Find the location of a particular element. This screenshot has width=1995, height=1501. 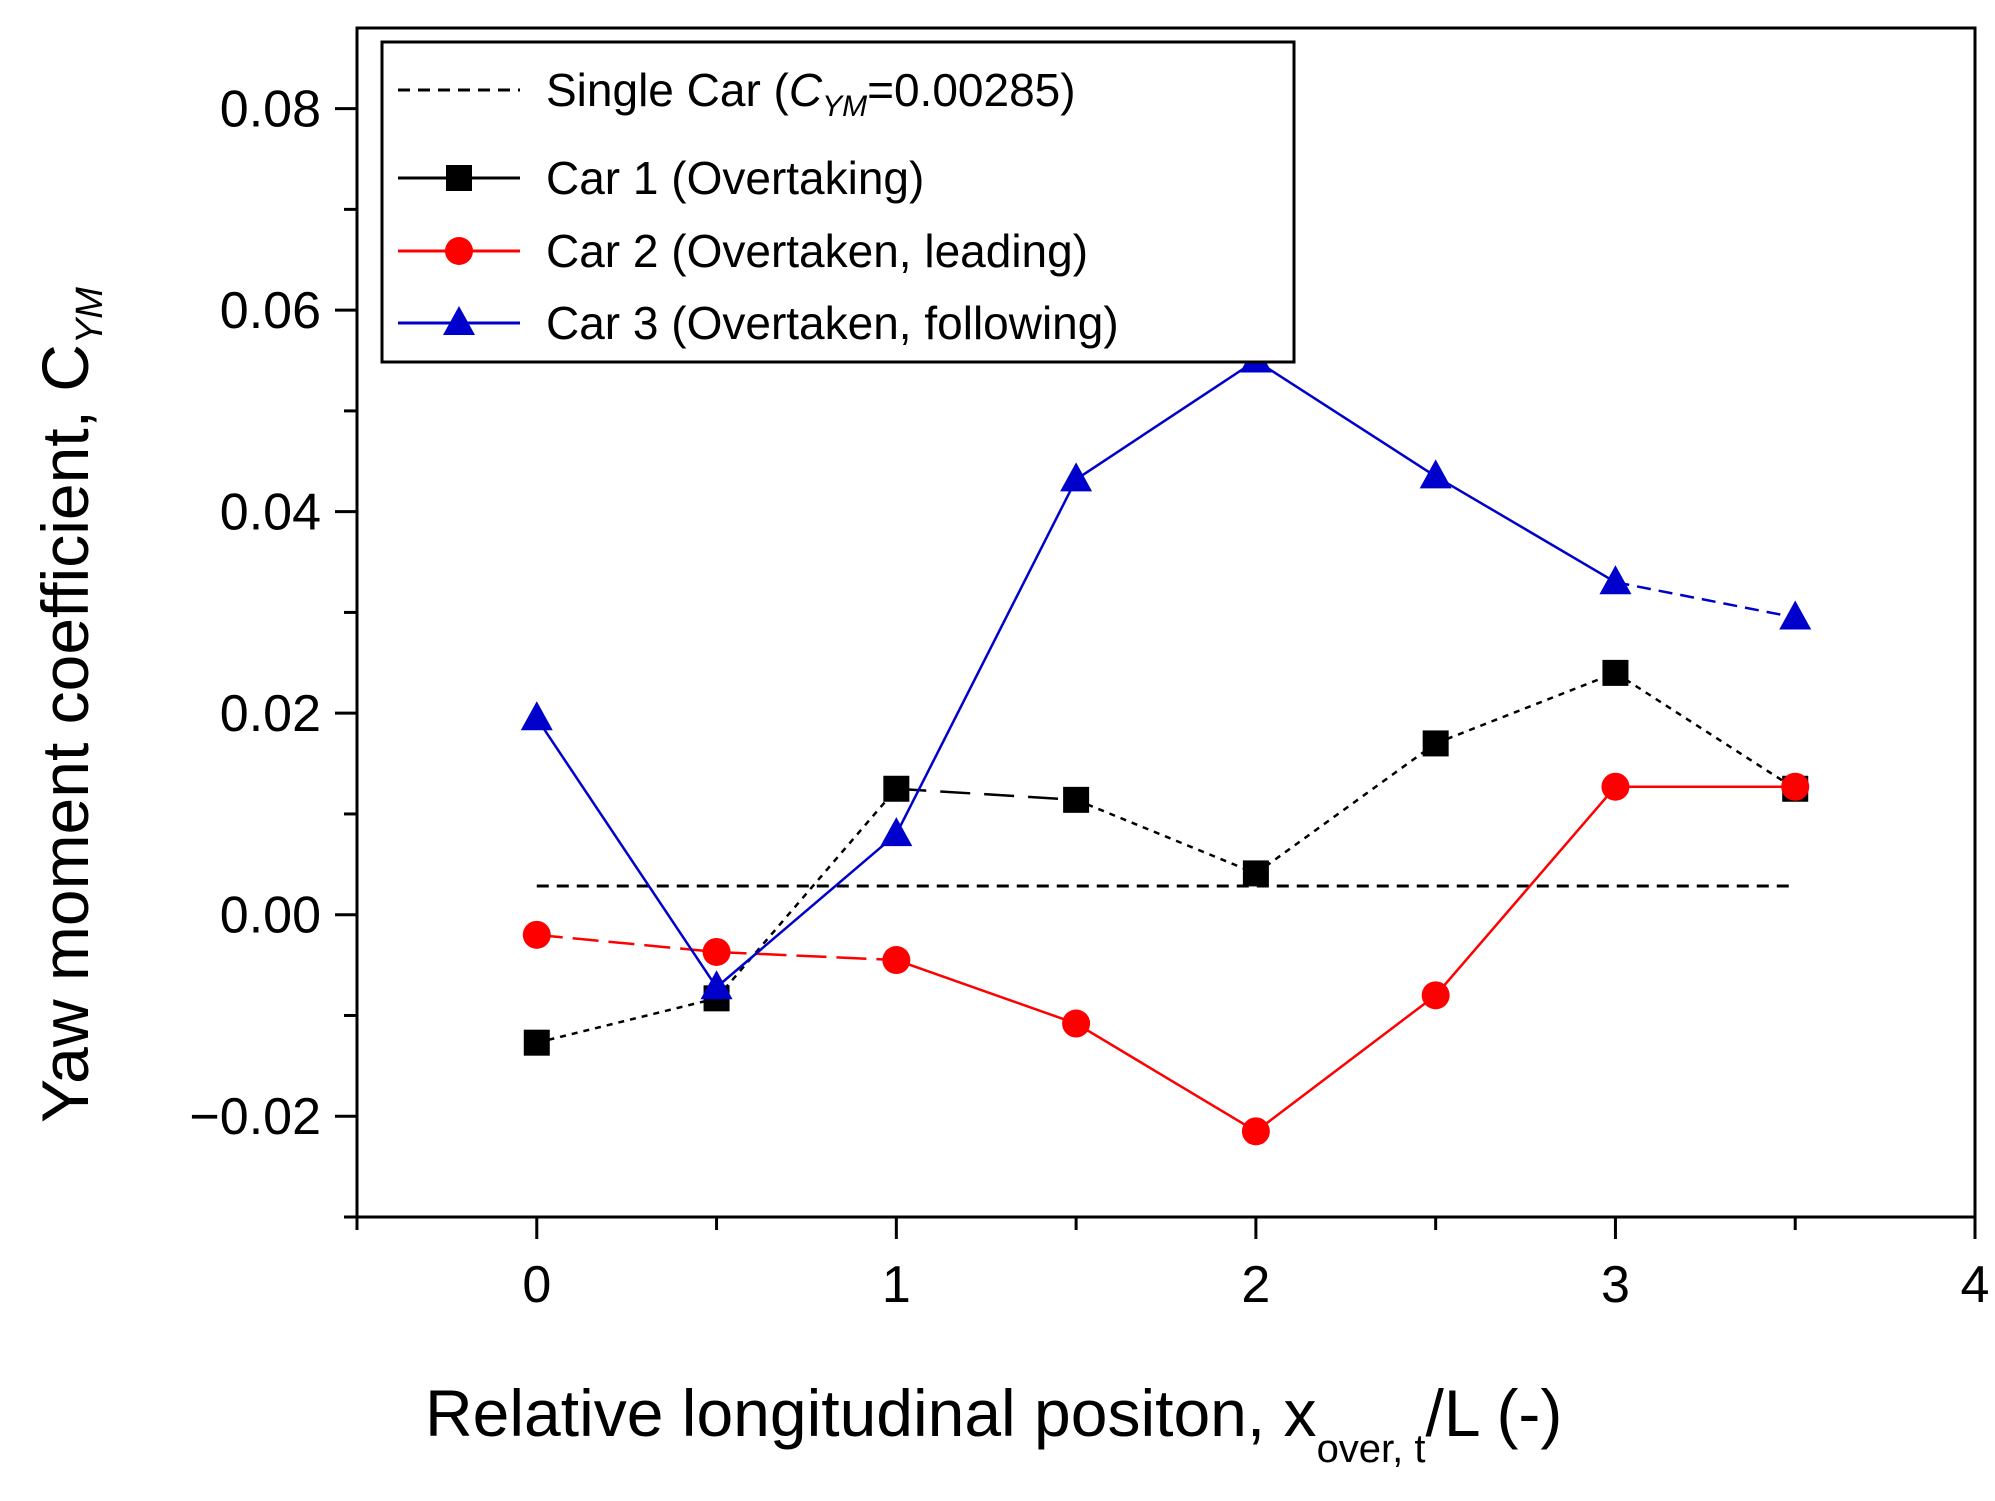

y-tick-label: 0.00 is located at coordinates (270, 916).